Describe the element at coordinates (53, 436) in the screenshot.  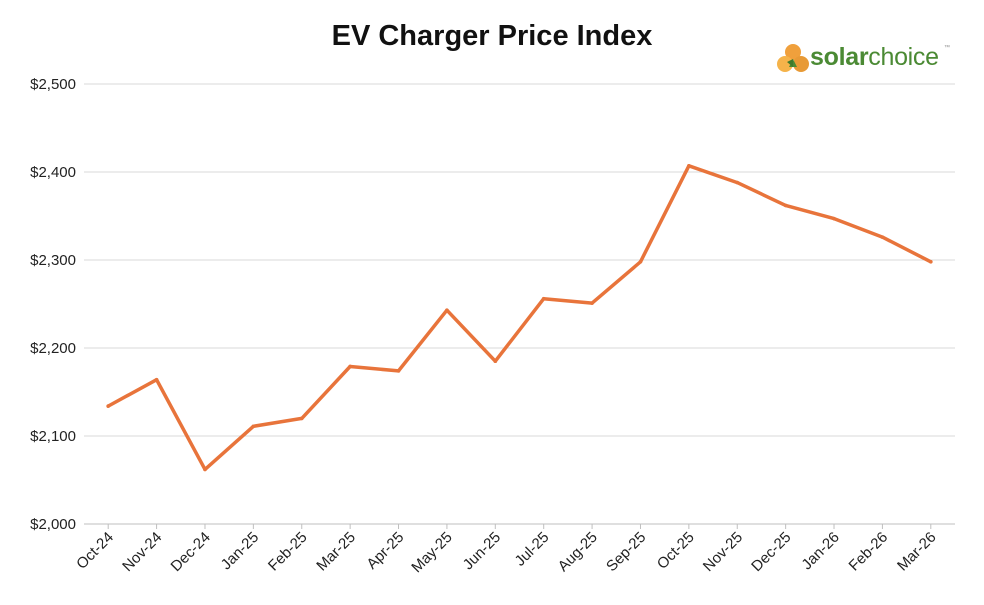
I see `y-tick-label: $2,100` at that location.